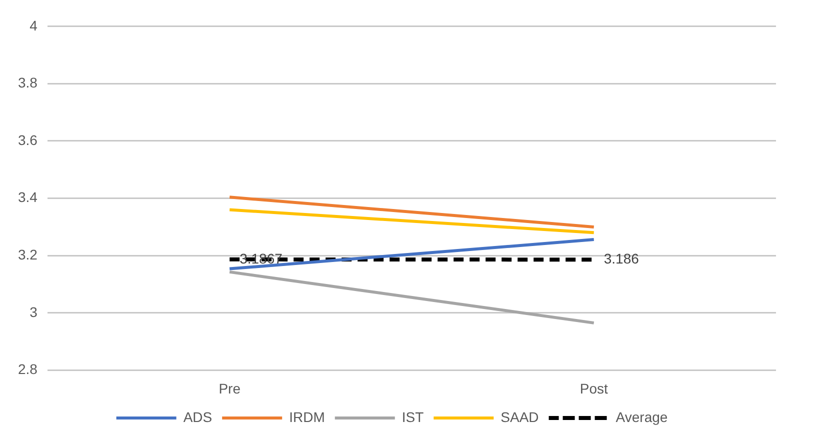 This screenshot has width=814, height=443. What do you see at coordinates (413, 416) in the screenshot?
I see `legend-label: IST` at bounding box center [413, 416].